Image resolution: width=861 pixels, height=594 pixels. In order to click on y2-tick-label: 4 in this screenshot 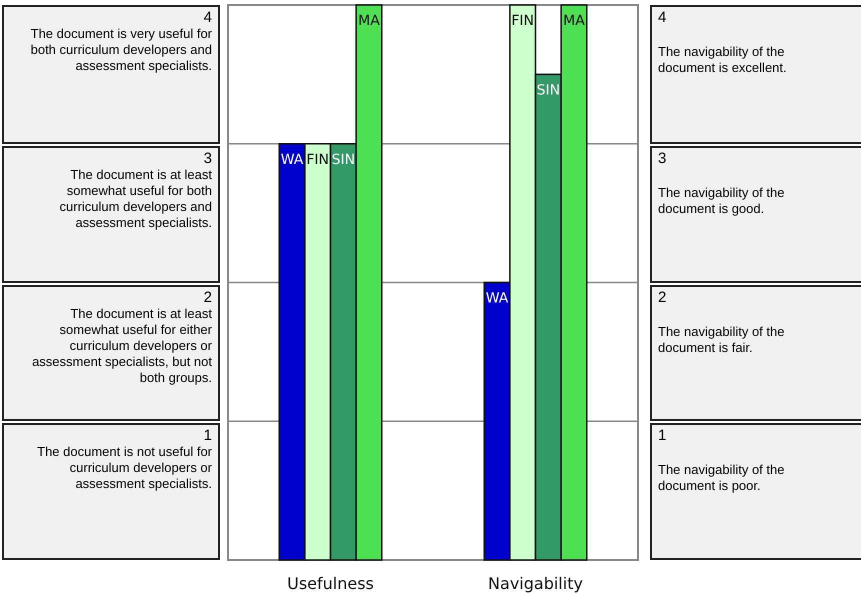, I will do `click(663, 17)`.